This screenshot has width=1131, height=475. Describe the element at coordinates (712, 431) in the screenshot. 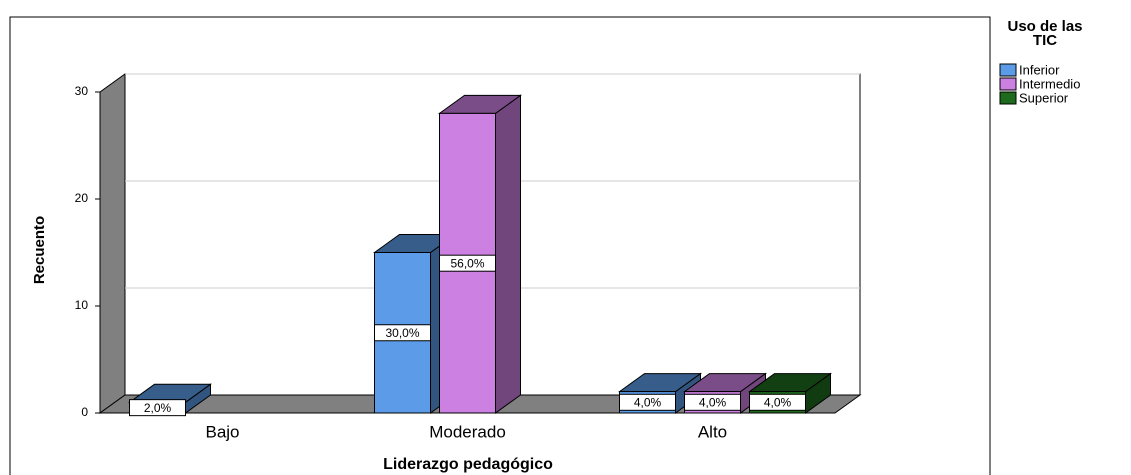

I see `x-tick-label: Alto` at that location.